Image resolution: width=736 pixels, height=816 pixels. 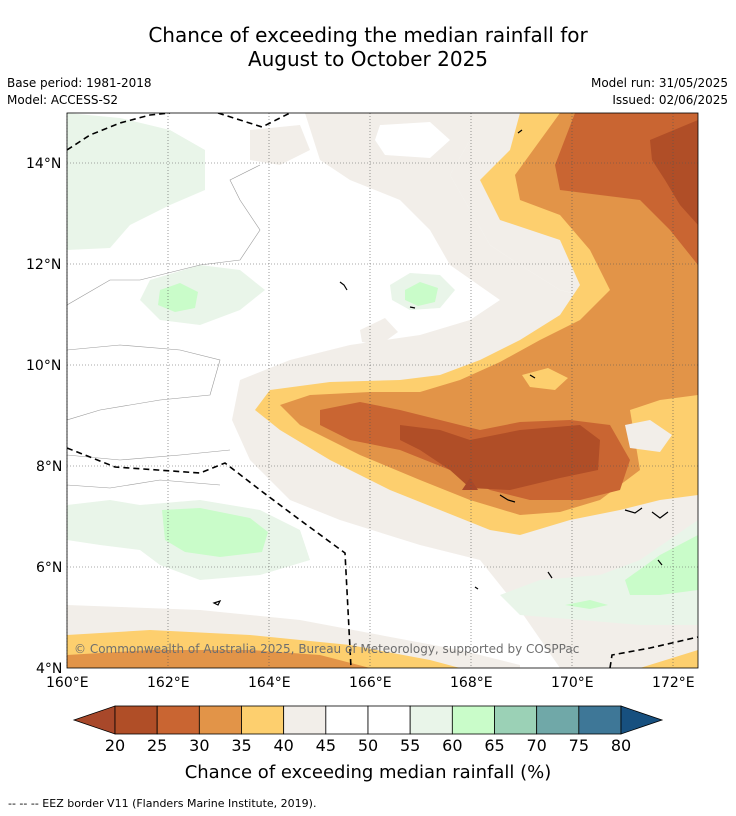 I want to click on lon-tick-160e: 160°E, so click(x=67, y=683).